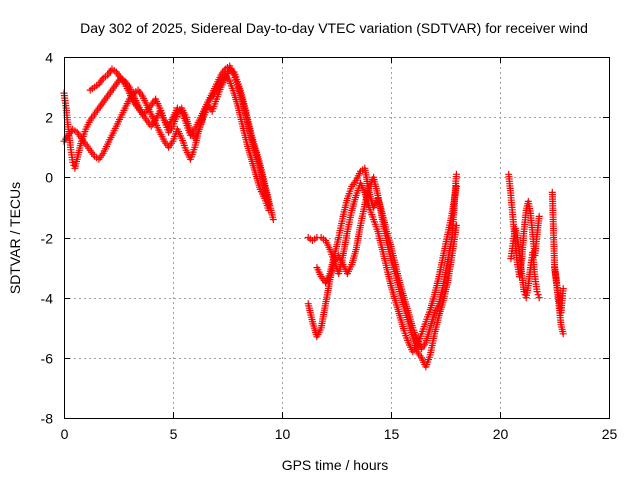  Describe the element at coordinates (610, 434) in the screenshot. I see `x-tick-label: 25` at that location.